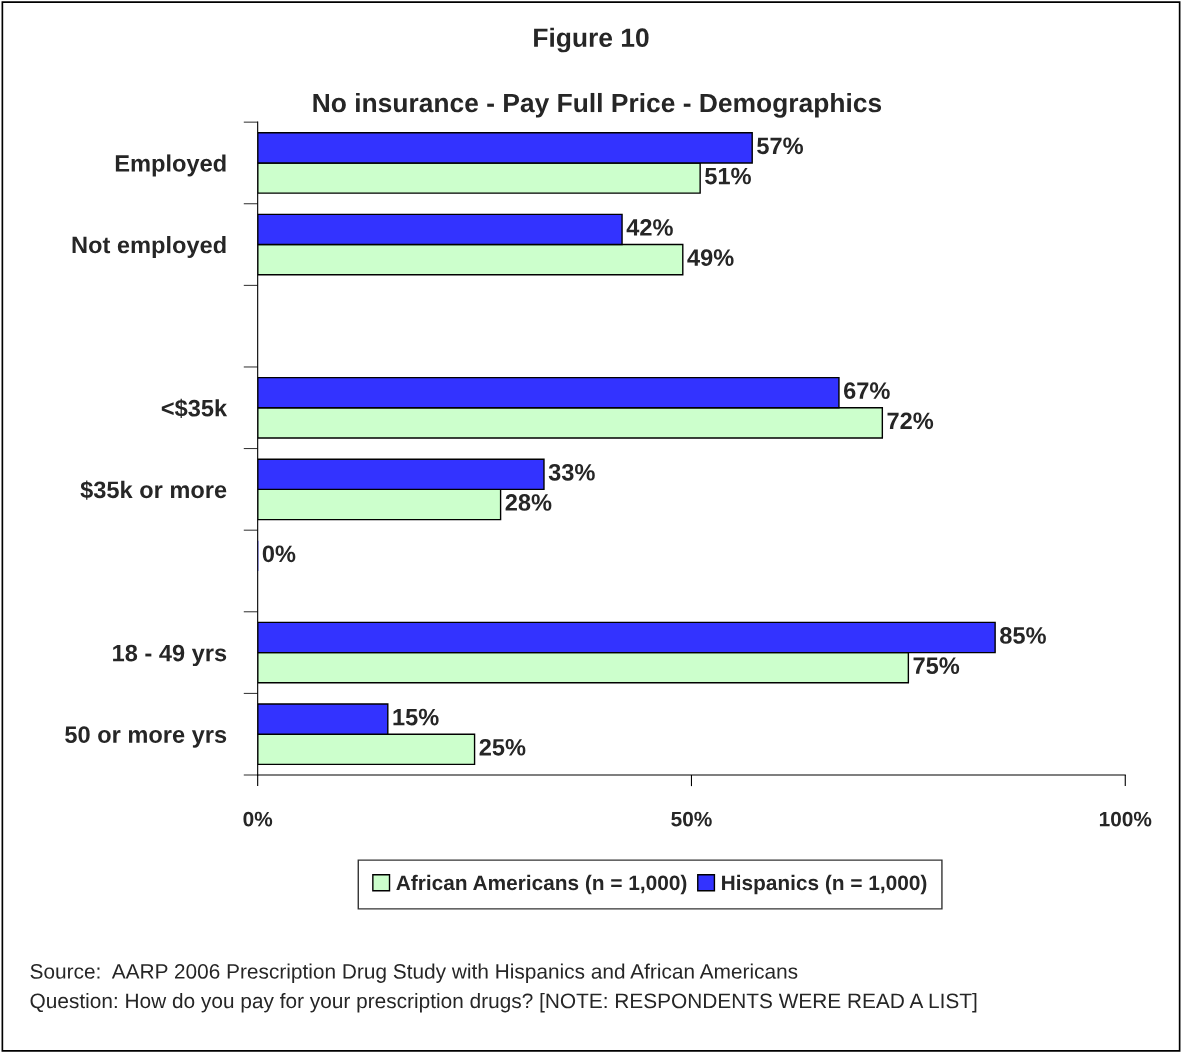 Image resolution: width=1182 pixels, height=1053 pixels. I want to click on data-label: 25%, so click(502, 747).